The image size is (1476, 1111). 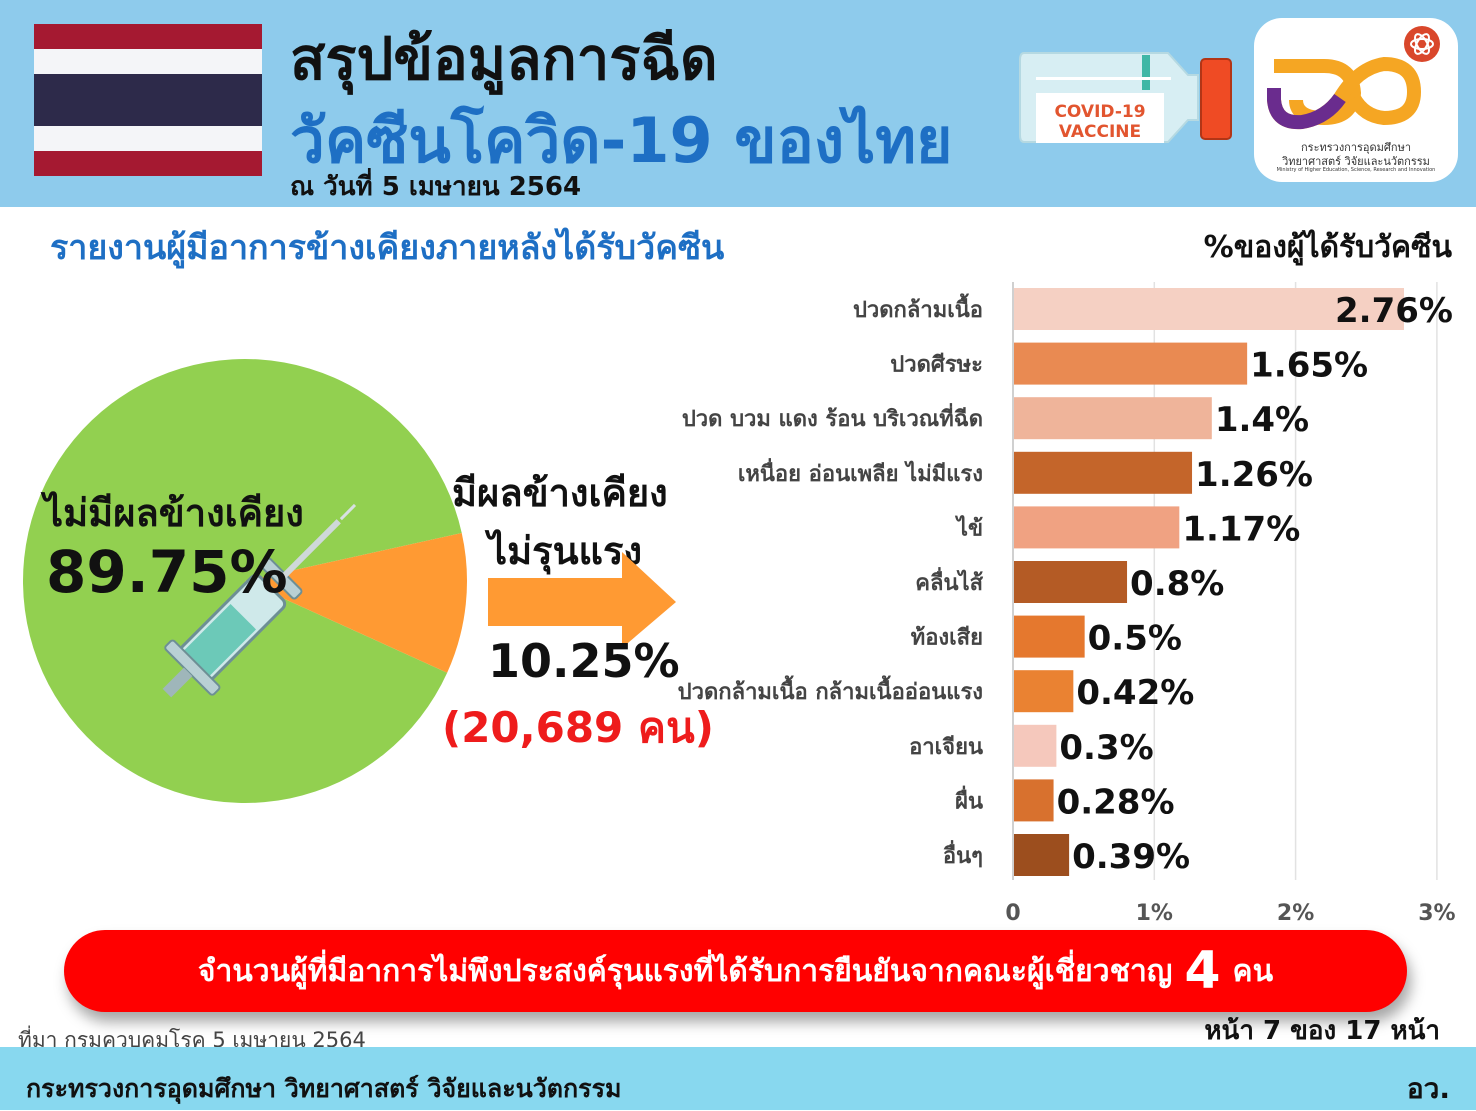 What do you see at coordinates (1012, 913) in the screenshot?
I see `x-tick-label: 0` at bounding box center [1012, 913].